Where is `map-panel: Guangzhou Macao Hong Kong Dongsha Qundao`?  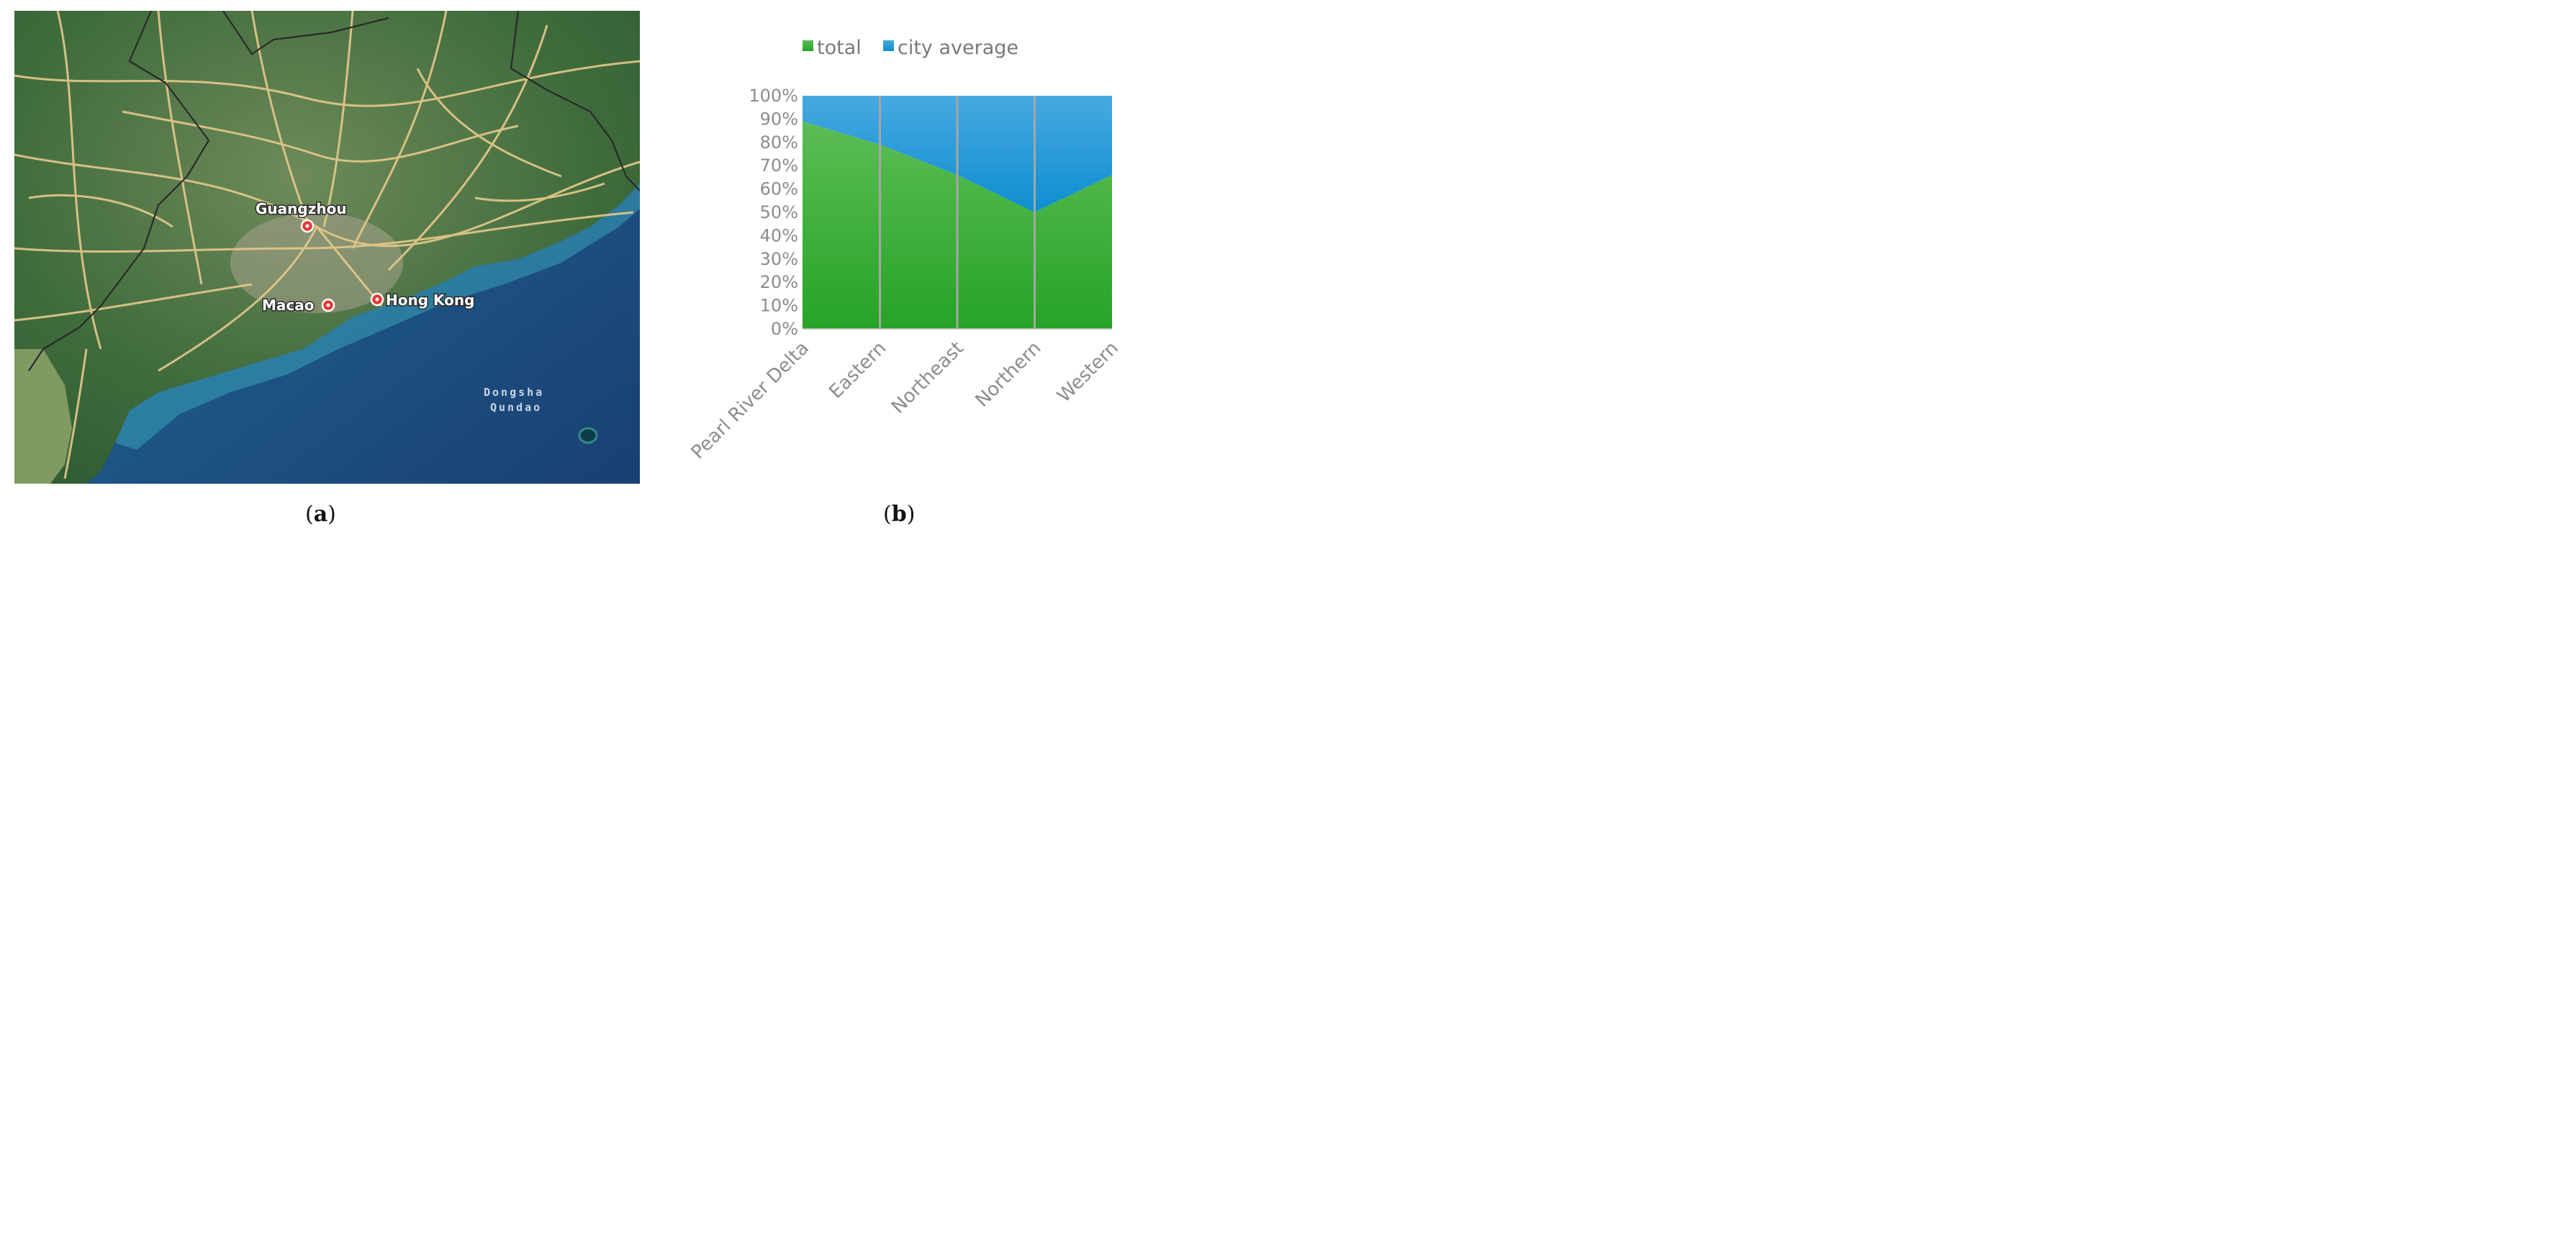 map-panel: Guangzhou Macao Hong Kong Dongsha Qundao is located at coordinates (327, 247).